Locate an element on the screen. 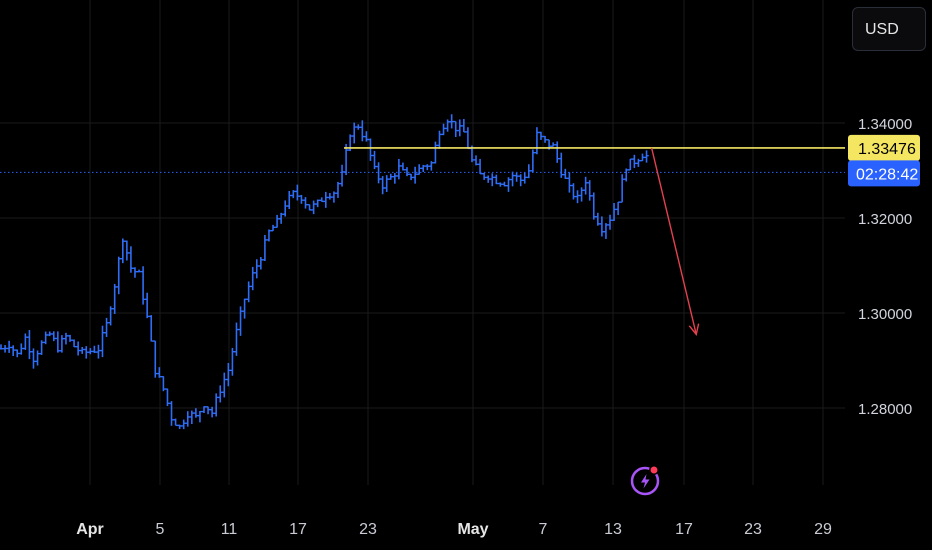  price-tick-label: 1.34000 is located at coordinates (885, 124).